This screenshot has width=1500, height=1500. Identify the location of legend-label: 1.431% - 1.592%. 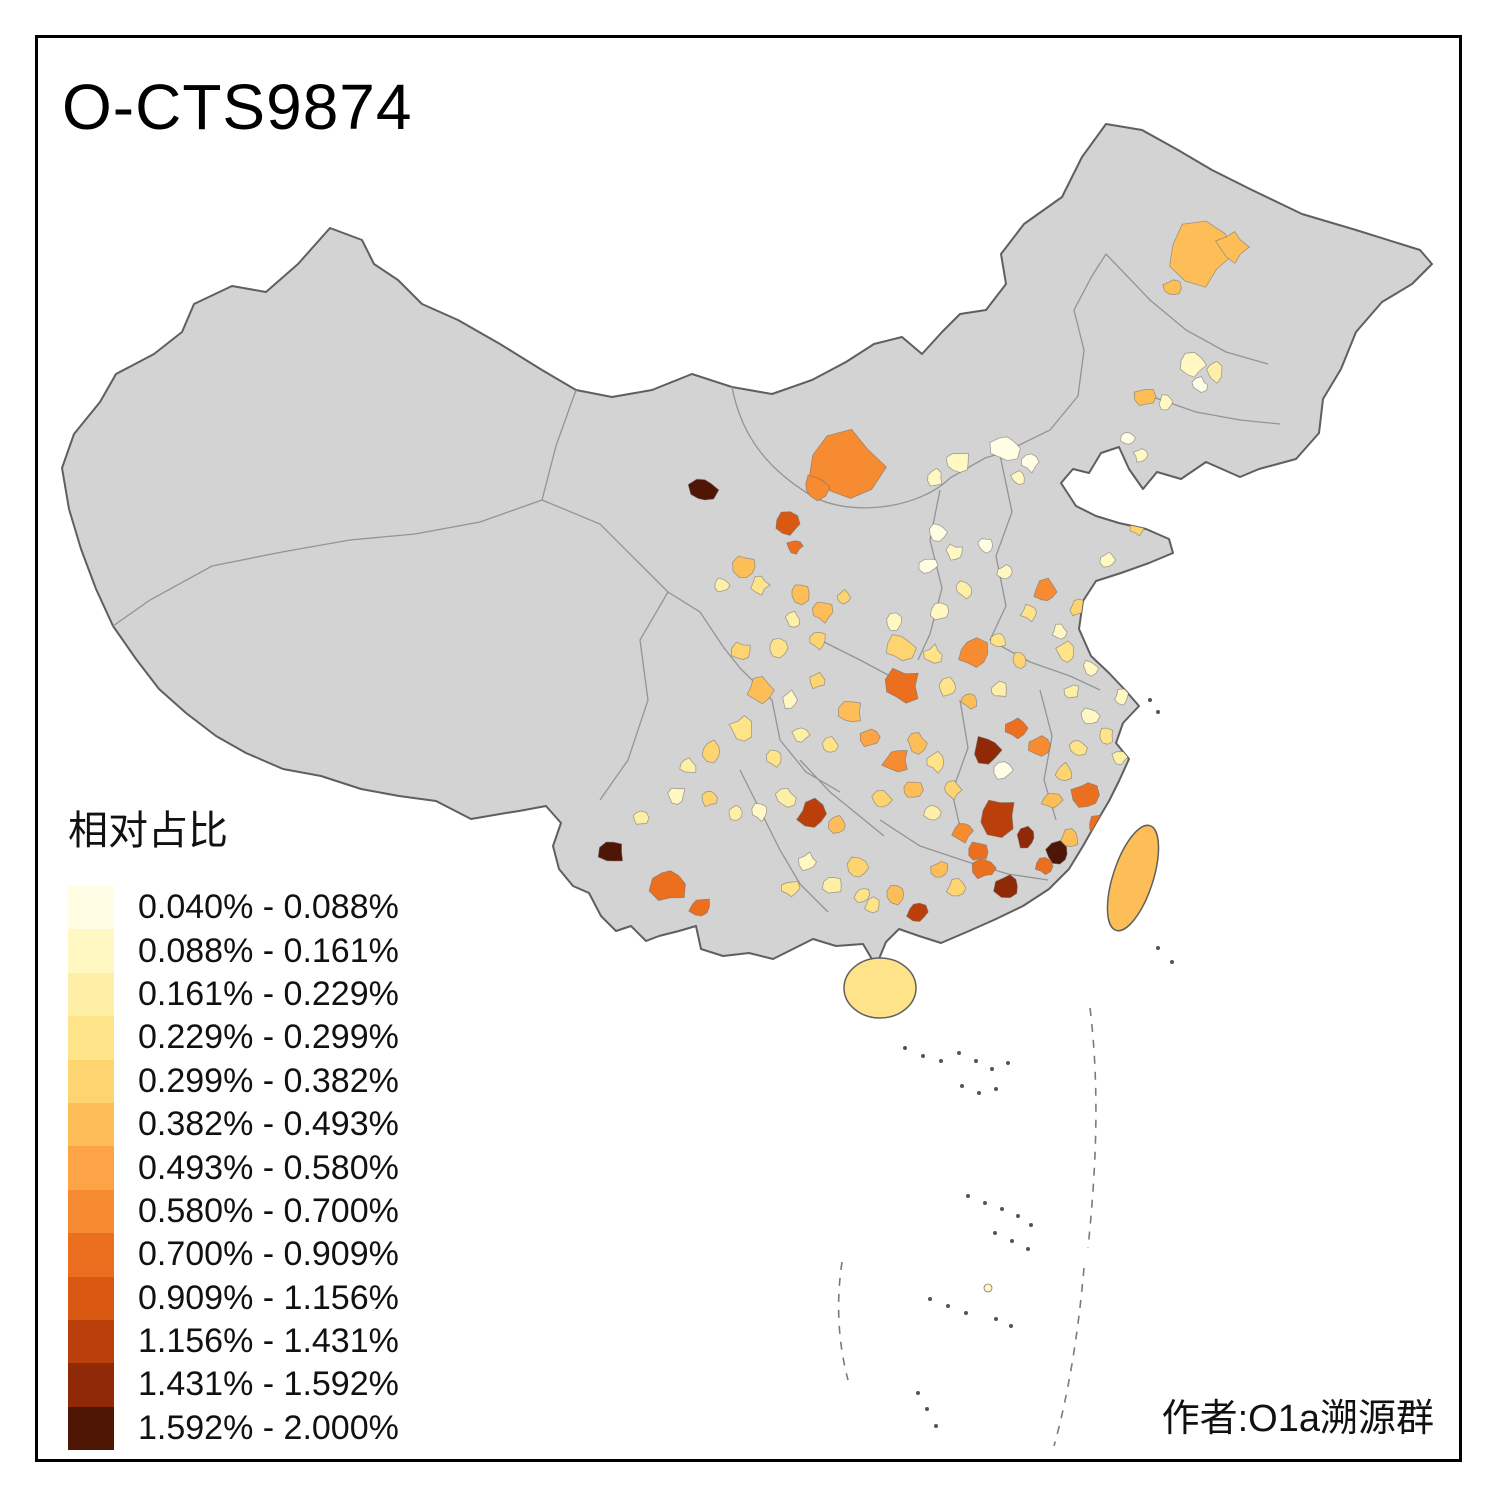
(268, 1384).